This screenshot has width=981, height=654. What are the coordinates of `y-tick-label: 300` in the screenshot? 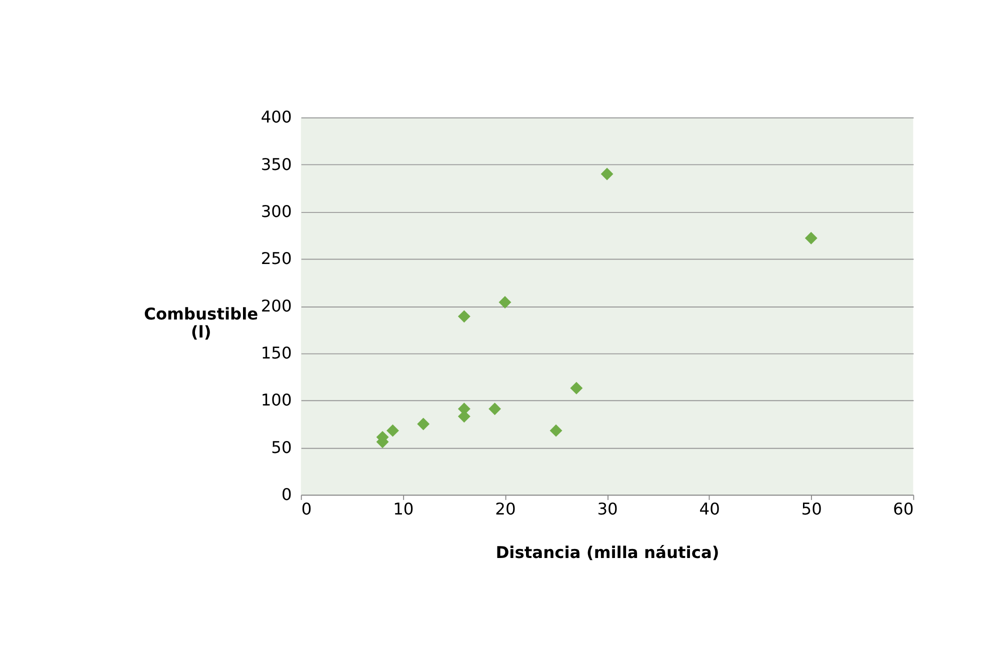 It's located at (276, 211).